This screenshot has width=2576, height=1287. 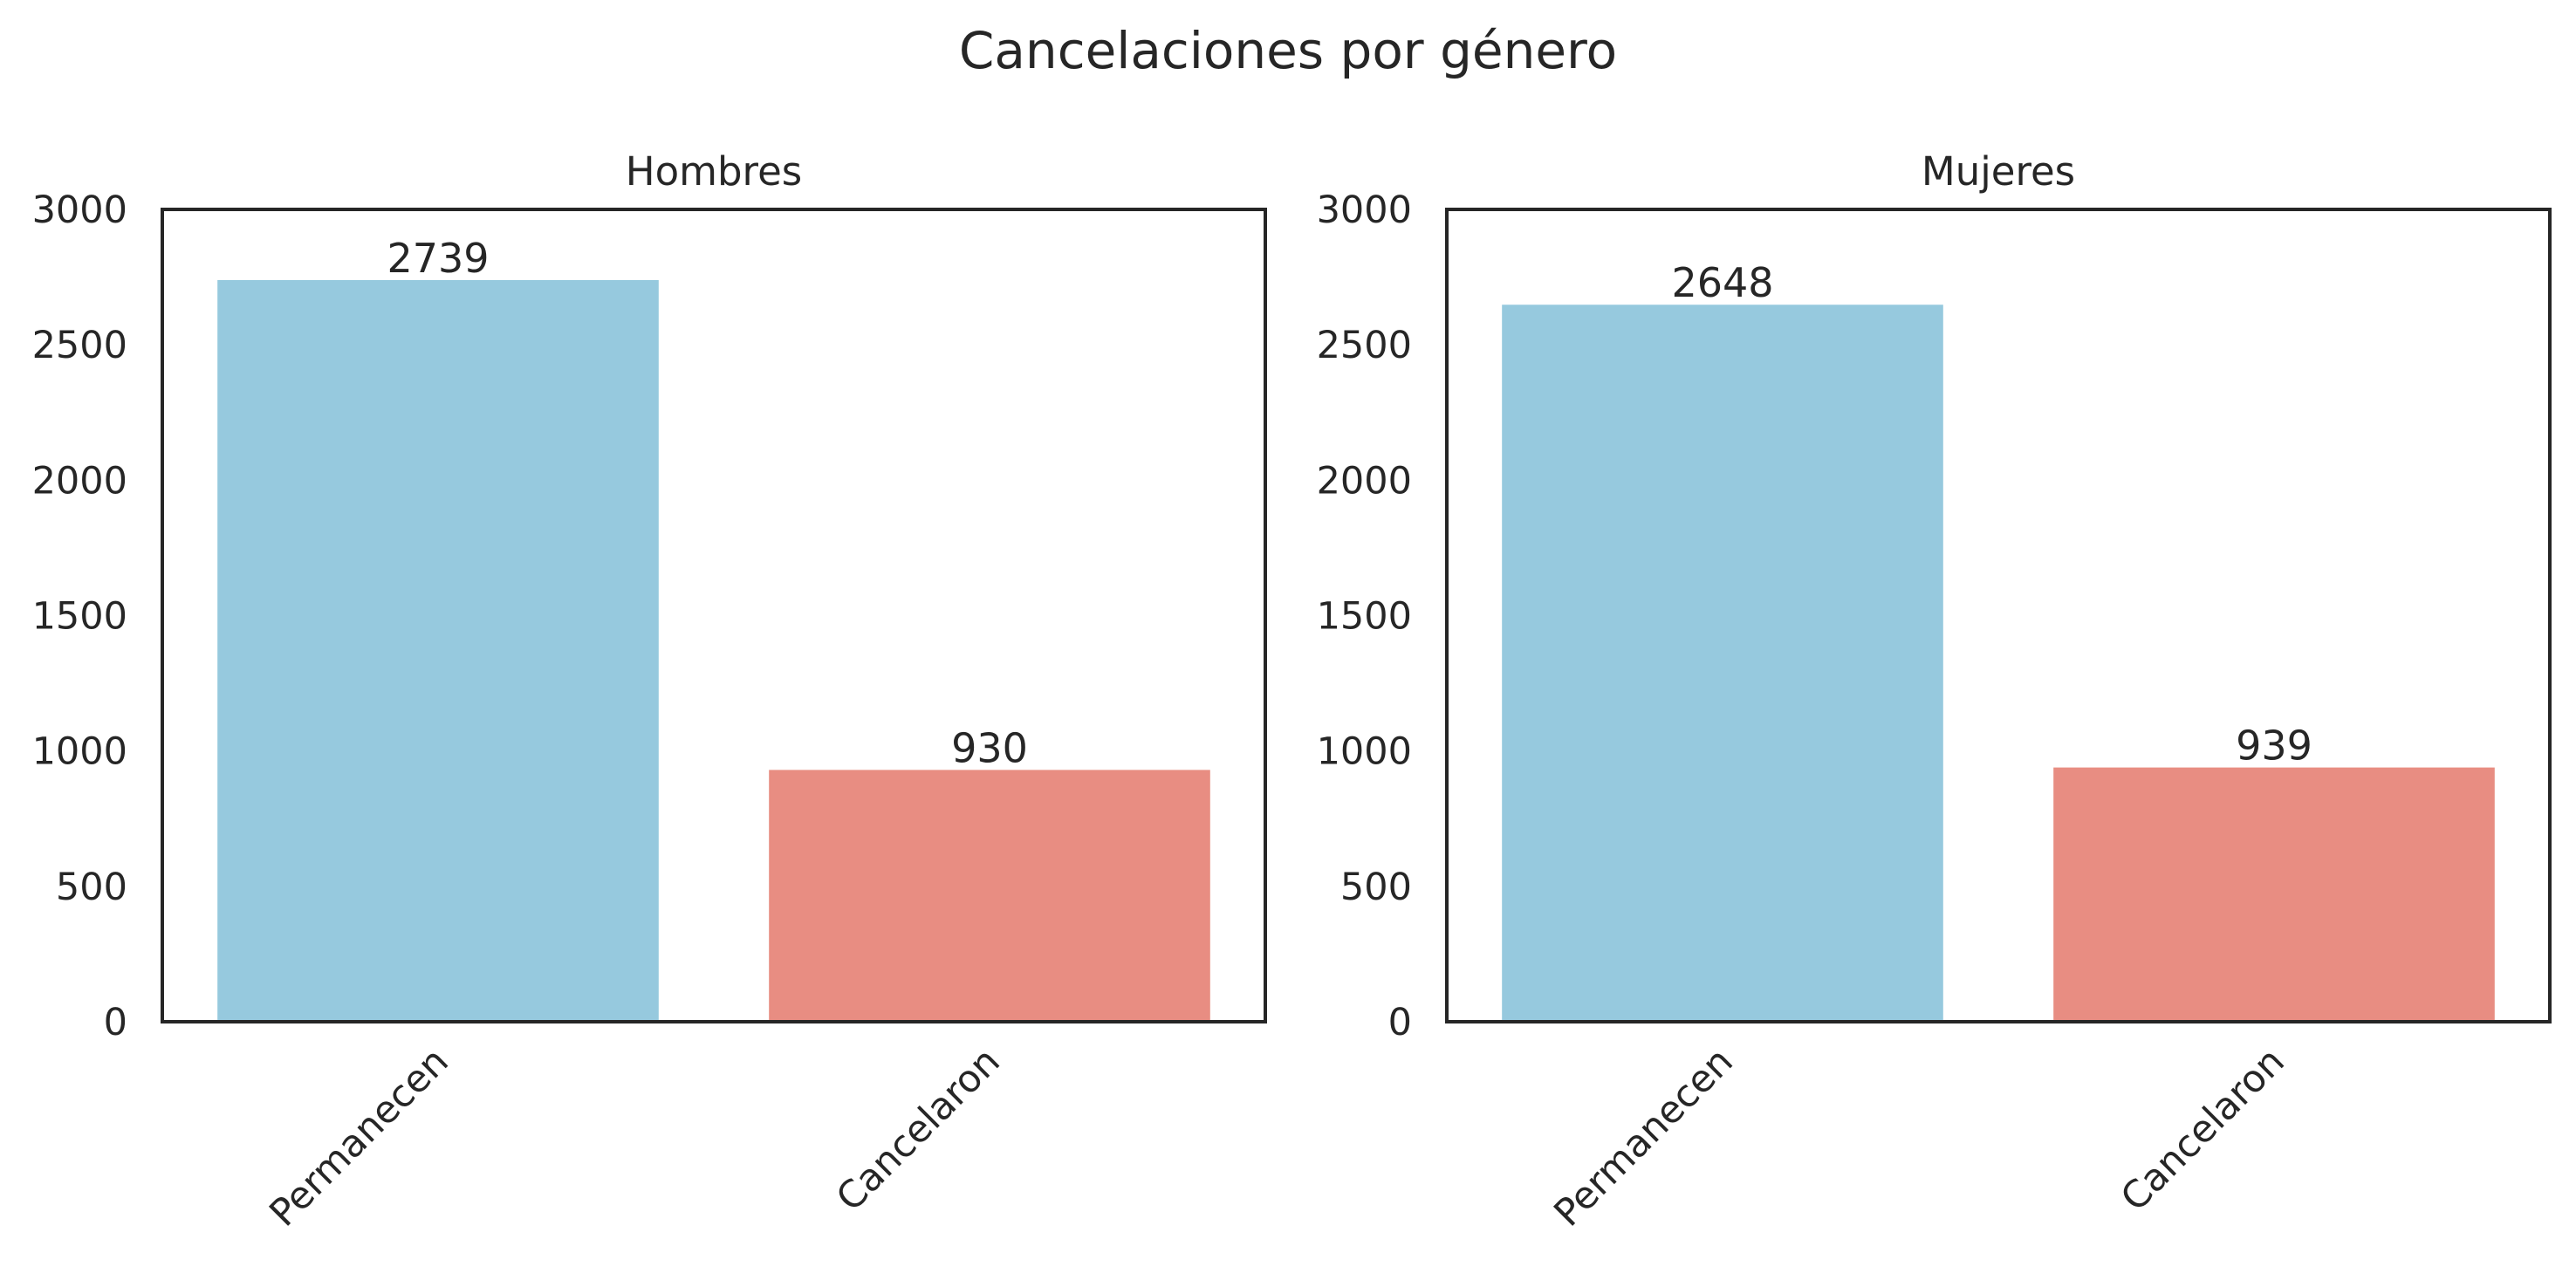 What do you see at coordinates (2274, 746) in the screenshot?
I see `data-label: 939` at bounding box center [2274, 746].